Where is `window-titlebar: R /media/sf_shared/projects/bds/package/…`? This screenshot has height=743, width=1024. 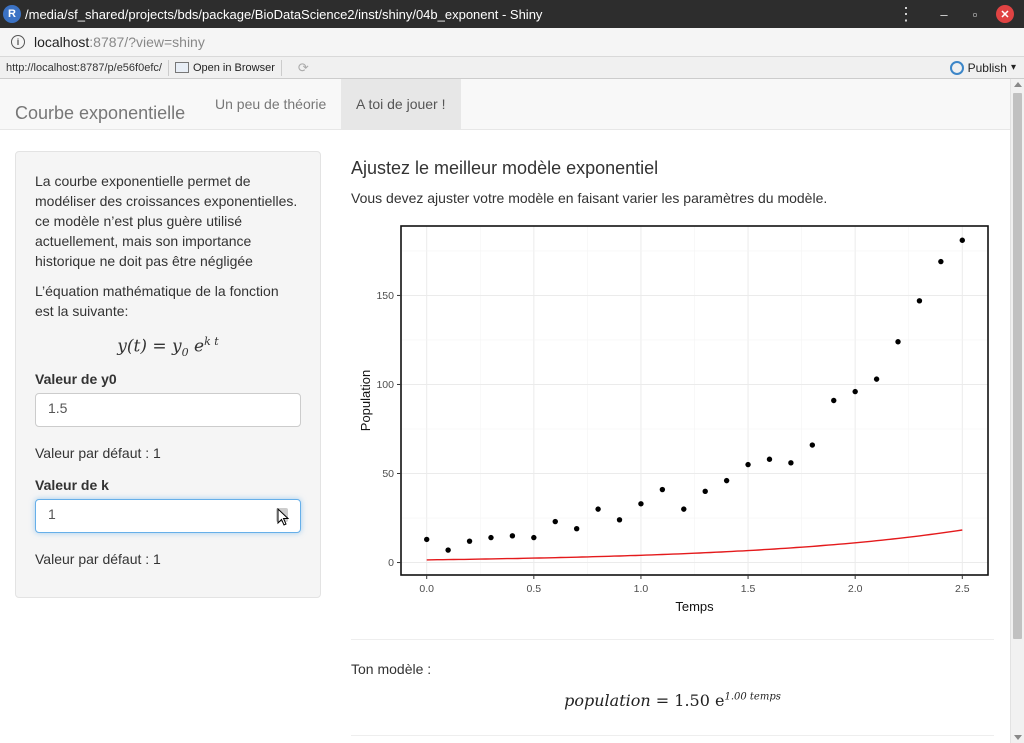 window-titlebar: R /media/sf_shared/projects/bds/package/… is located at coordinates (512, 14).